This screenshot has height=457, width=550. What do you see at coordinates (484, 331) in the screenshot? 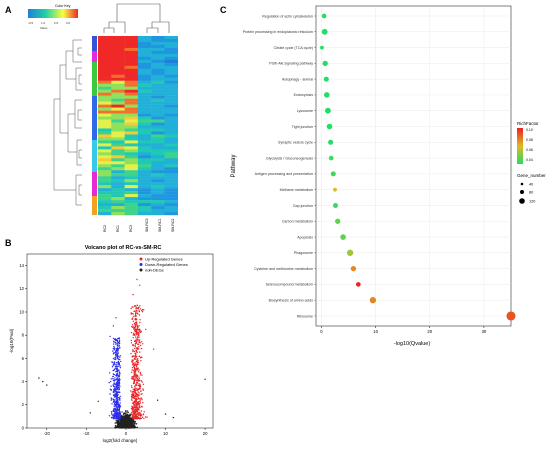
I see `enrichment-x-tick-label: 30` at bounding box center [484, 331].